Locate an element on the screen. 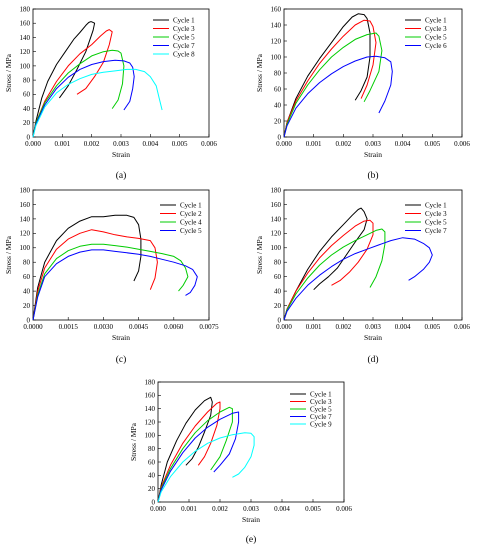  x-tick-label: 0.0045 is located at coordinates (139, 327).